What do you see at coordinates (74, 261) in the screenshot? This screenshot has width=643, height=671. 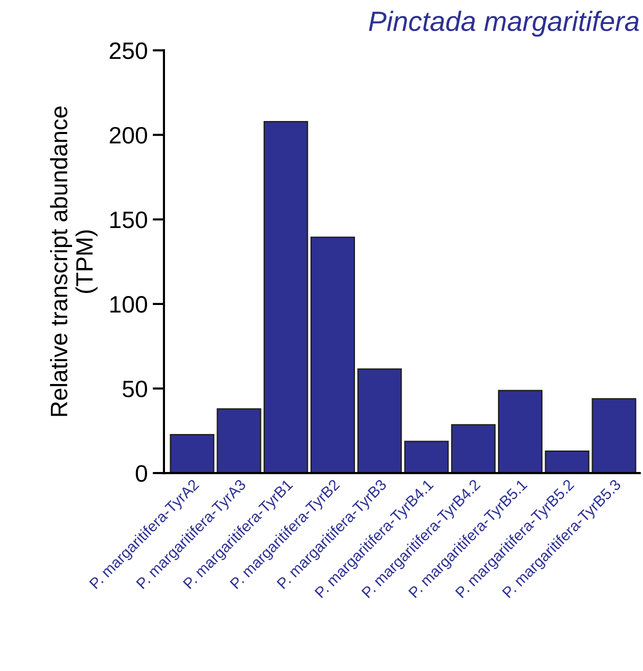 I see `y-axis-title: Relative transcript abundance (TPM)` at bounding box center [74, 261].